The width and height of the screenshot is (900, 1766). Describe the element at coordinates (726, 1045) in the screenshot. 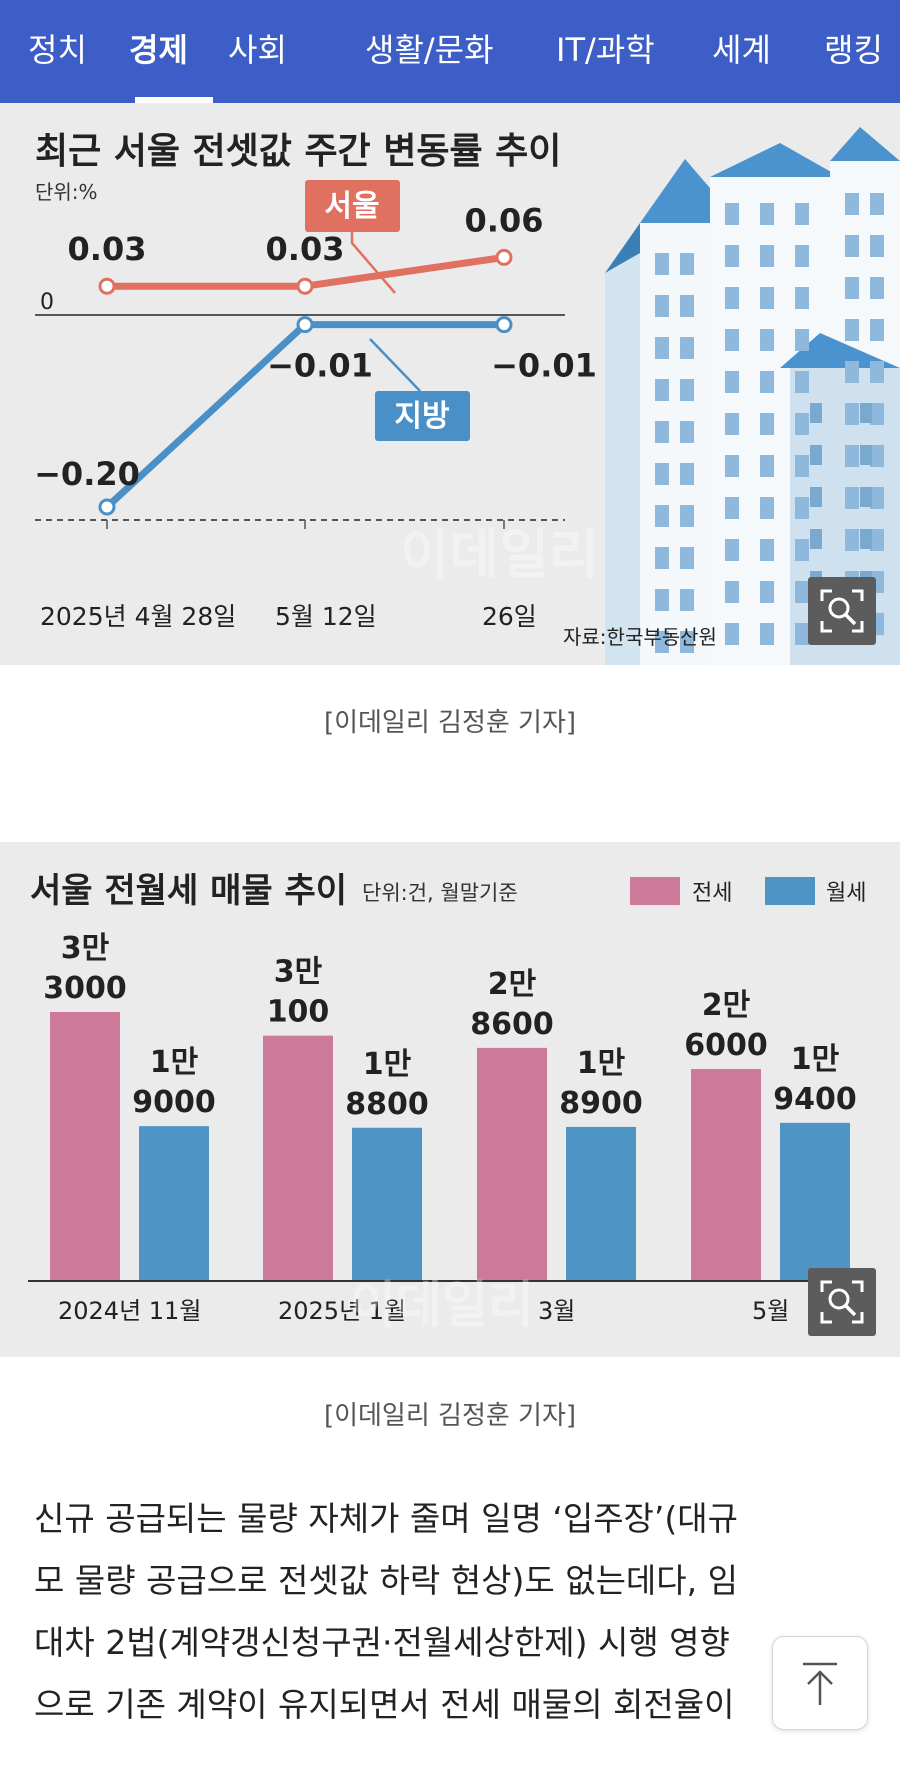

I see `data-label: 6000` at that location.